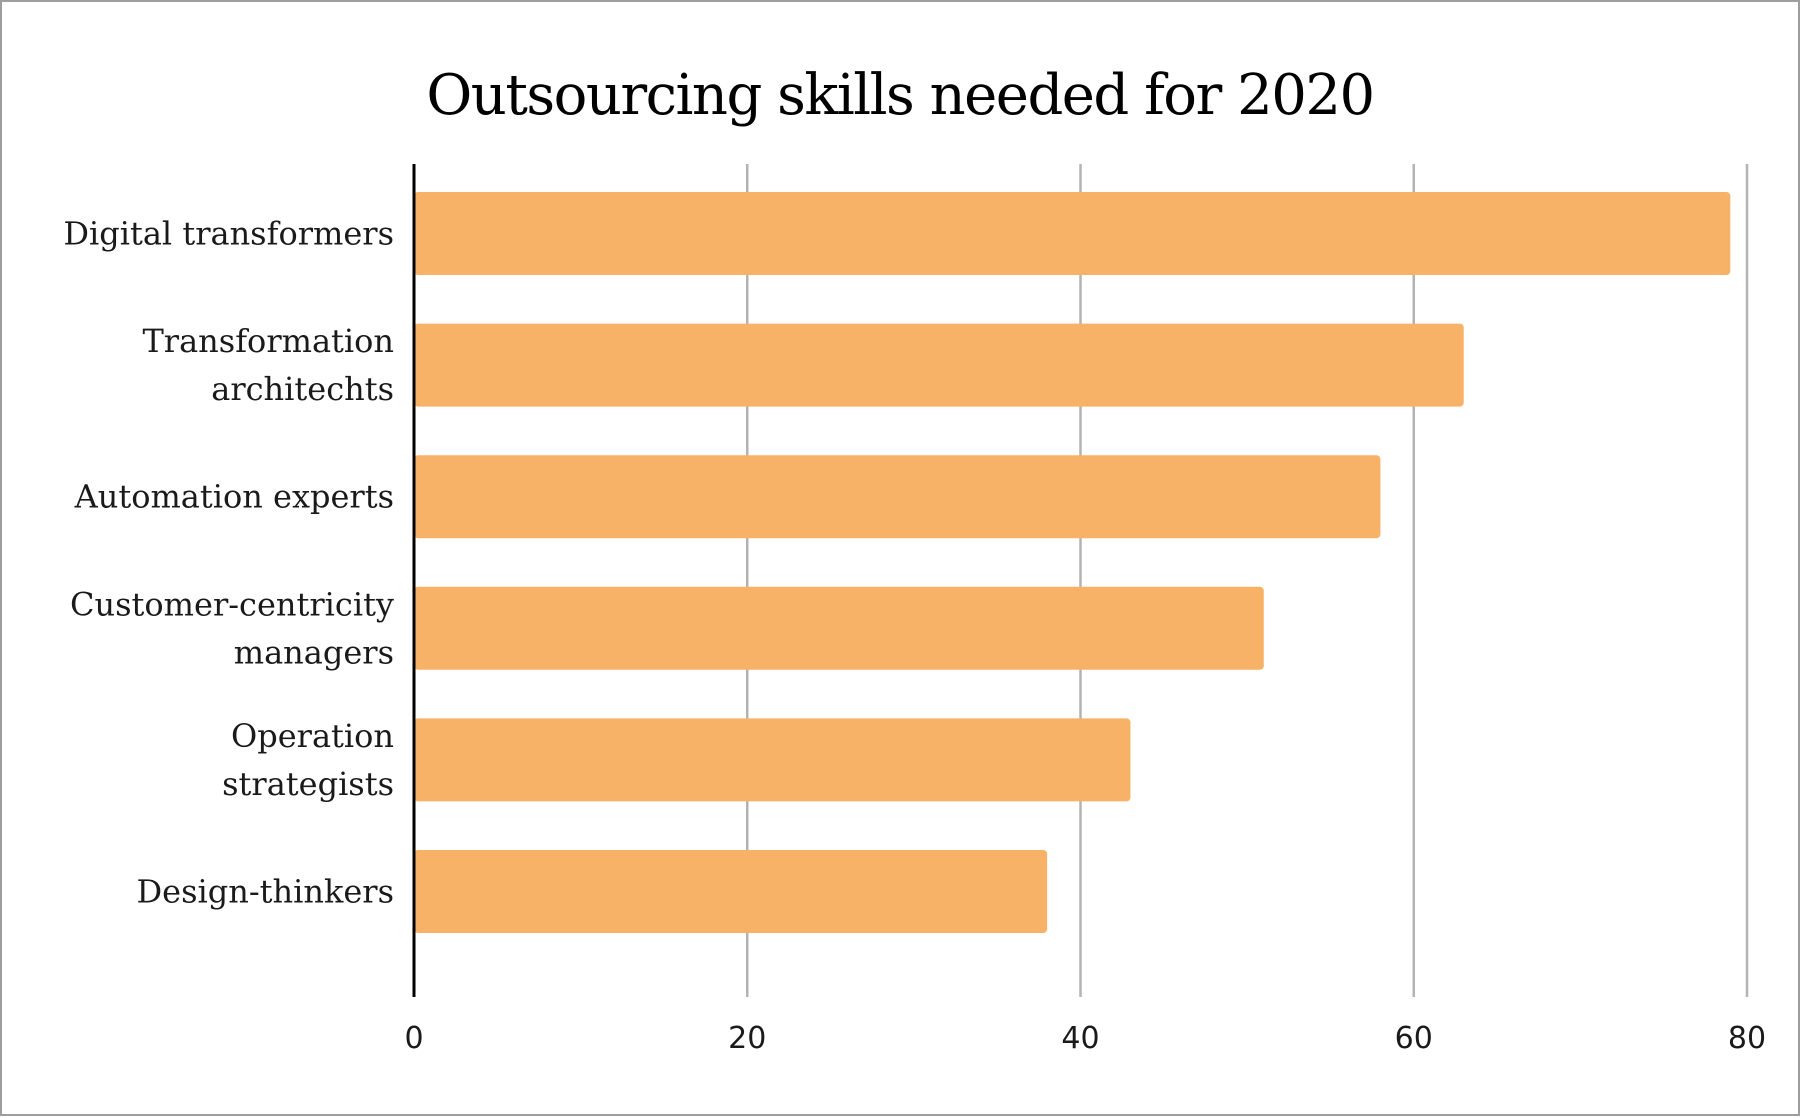 The width and height of the screenshot is (1800, 1118). I want to click on category-label: Customer-centricity, so click(232, 604).